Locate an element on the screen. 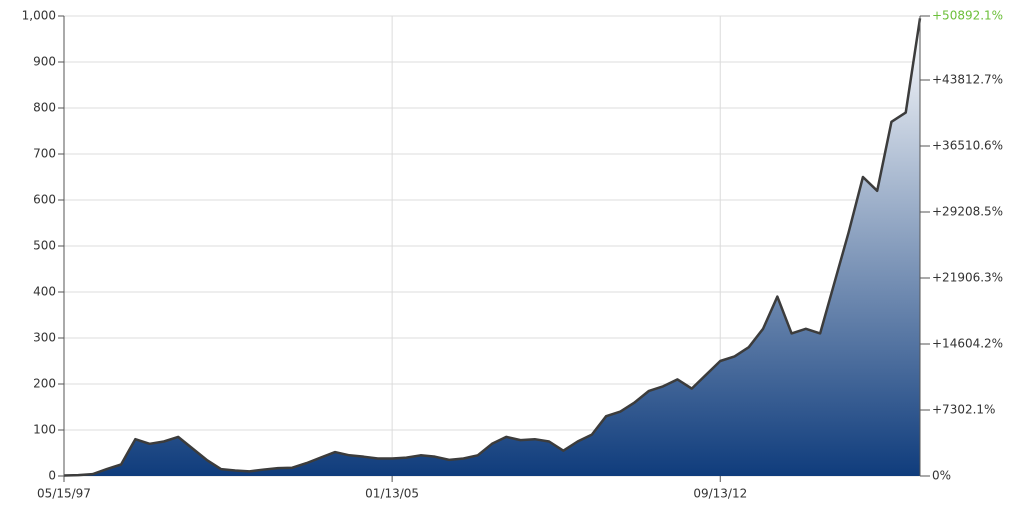  y-tick-label: 900 is located at coordinates (44, 62).